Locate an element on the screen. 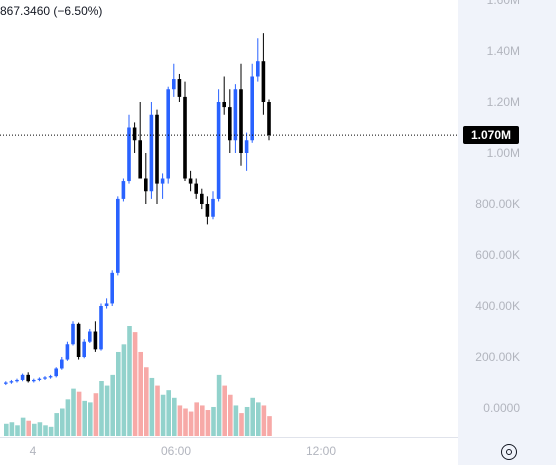 The height and width of the screenshot is (466, 556). price-tick-label: 200.00K is located at coordinates (497, 357).